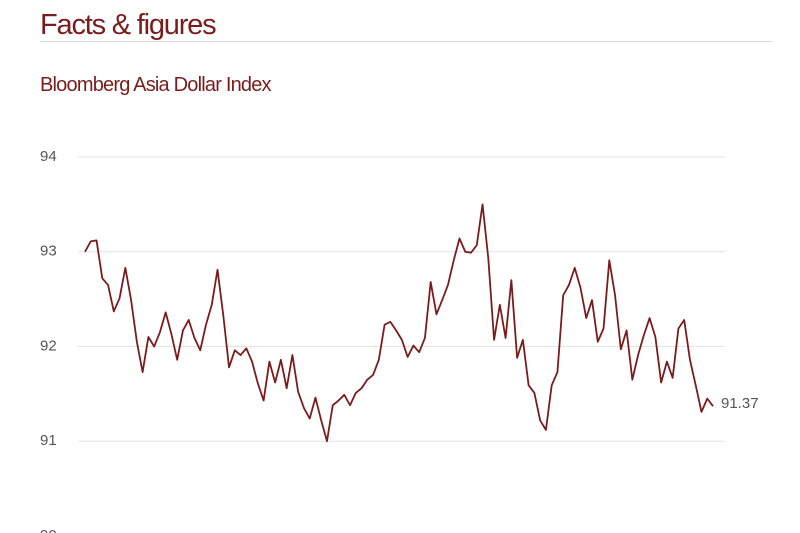 This screenshot has height=533, width=800. I want to click on value-label: 91.37, so click(740, 403).